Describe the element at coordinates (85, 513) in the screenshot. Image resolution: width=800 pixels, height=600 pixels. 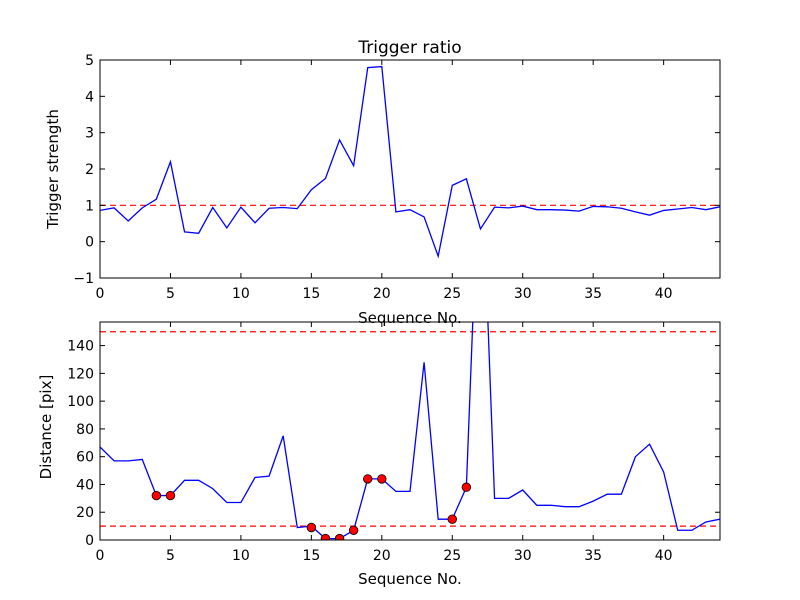
I see `y-tick-label: 20` at that location.